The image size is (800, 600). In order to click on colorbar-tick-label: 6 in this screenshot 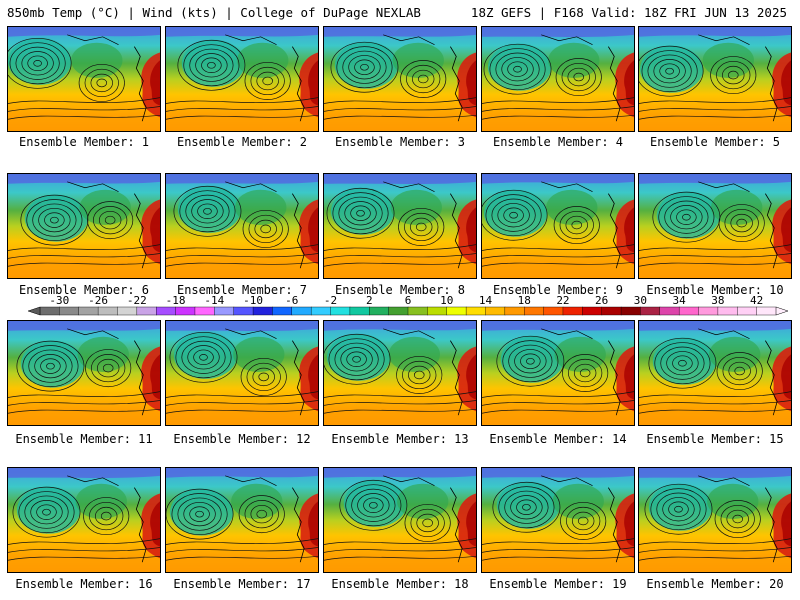, I will do `click(408, 300)`.